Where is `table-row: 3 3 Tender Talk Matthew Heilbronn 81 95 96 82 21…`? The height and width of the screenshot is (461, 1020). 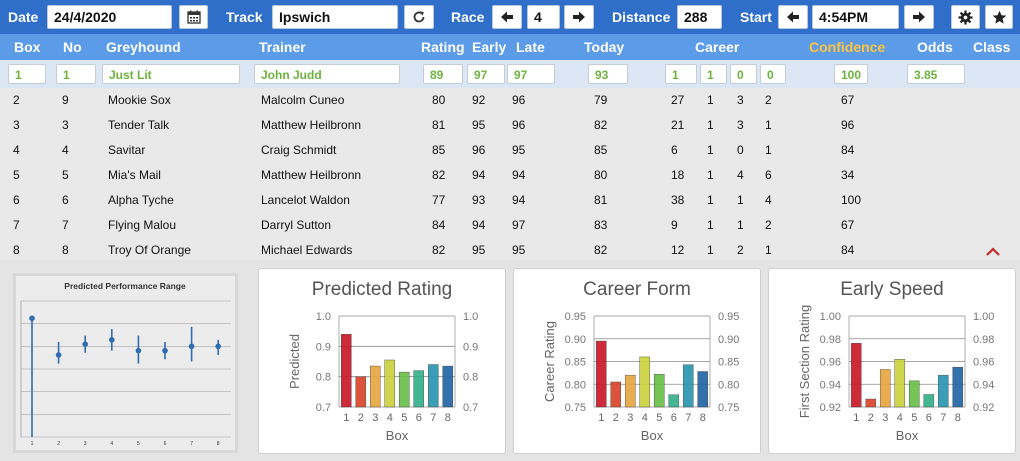 table-row: 3 3 Tender Talk Matthew Heilbronn 81 95 96 82 21… is located at coordinates (510, 125).